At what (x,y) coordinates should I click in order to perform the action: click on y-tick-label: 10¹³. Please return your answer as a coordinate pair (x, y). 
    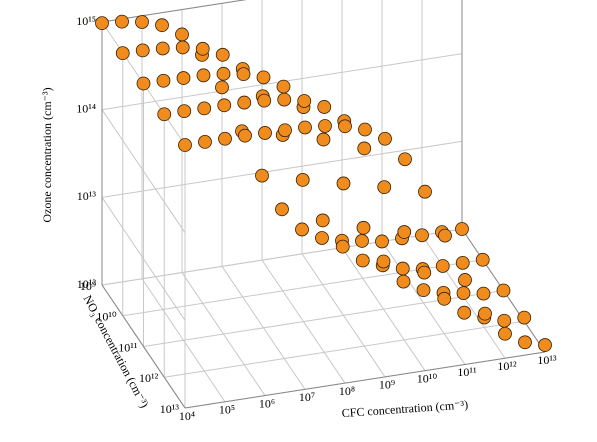
    Looking at the image, I should click on (170, 409).